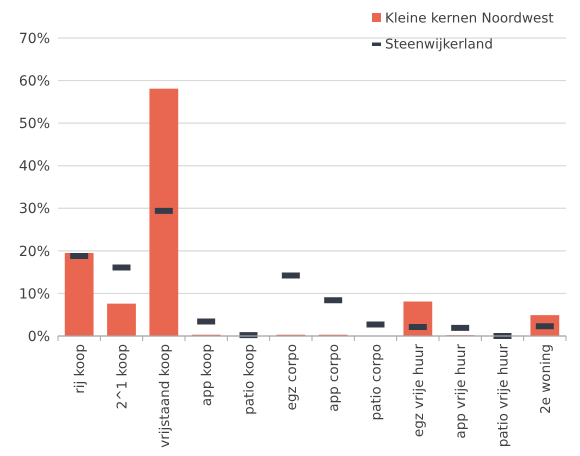 This screenshot has width=580, height=456. Describe the element at coordinates (34, 38) in the screenshot. I see `y-tick-label: 70%` at that location.